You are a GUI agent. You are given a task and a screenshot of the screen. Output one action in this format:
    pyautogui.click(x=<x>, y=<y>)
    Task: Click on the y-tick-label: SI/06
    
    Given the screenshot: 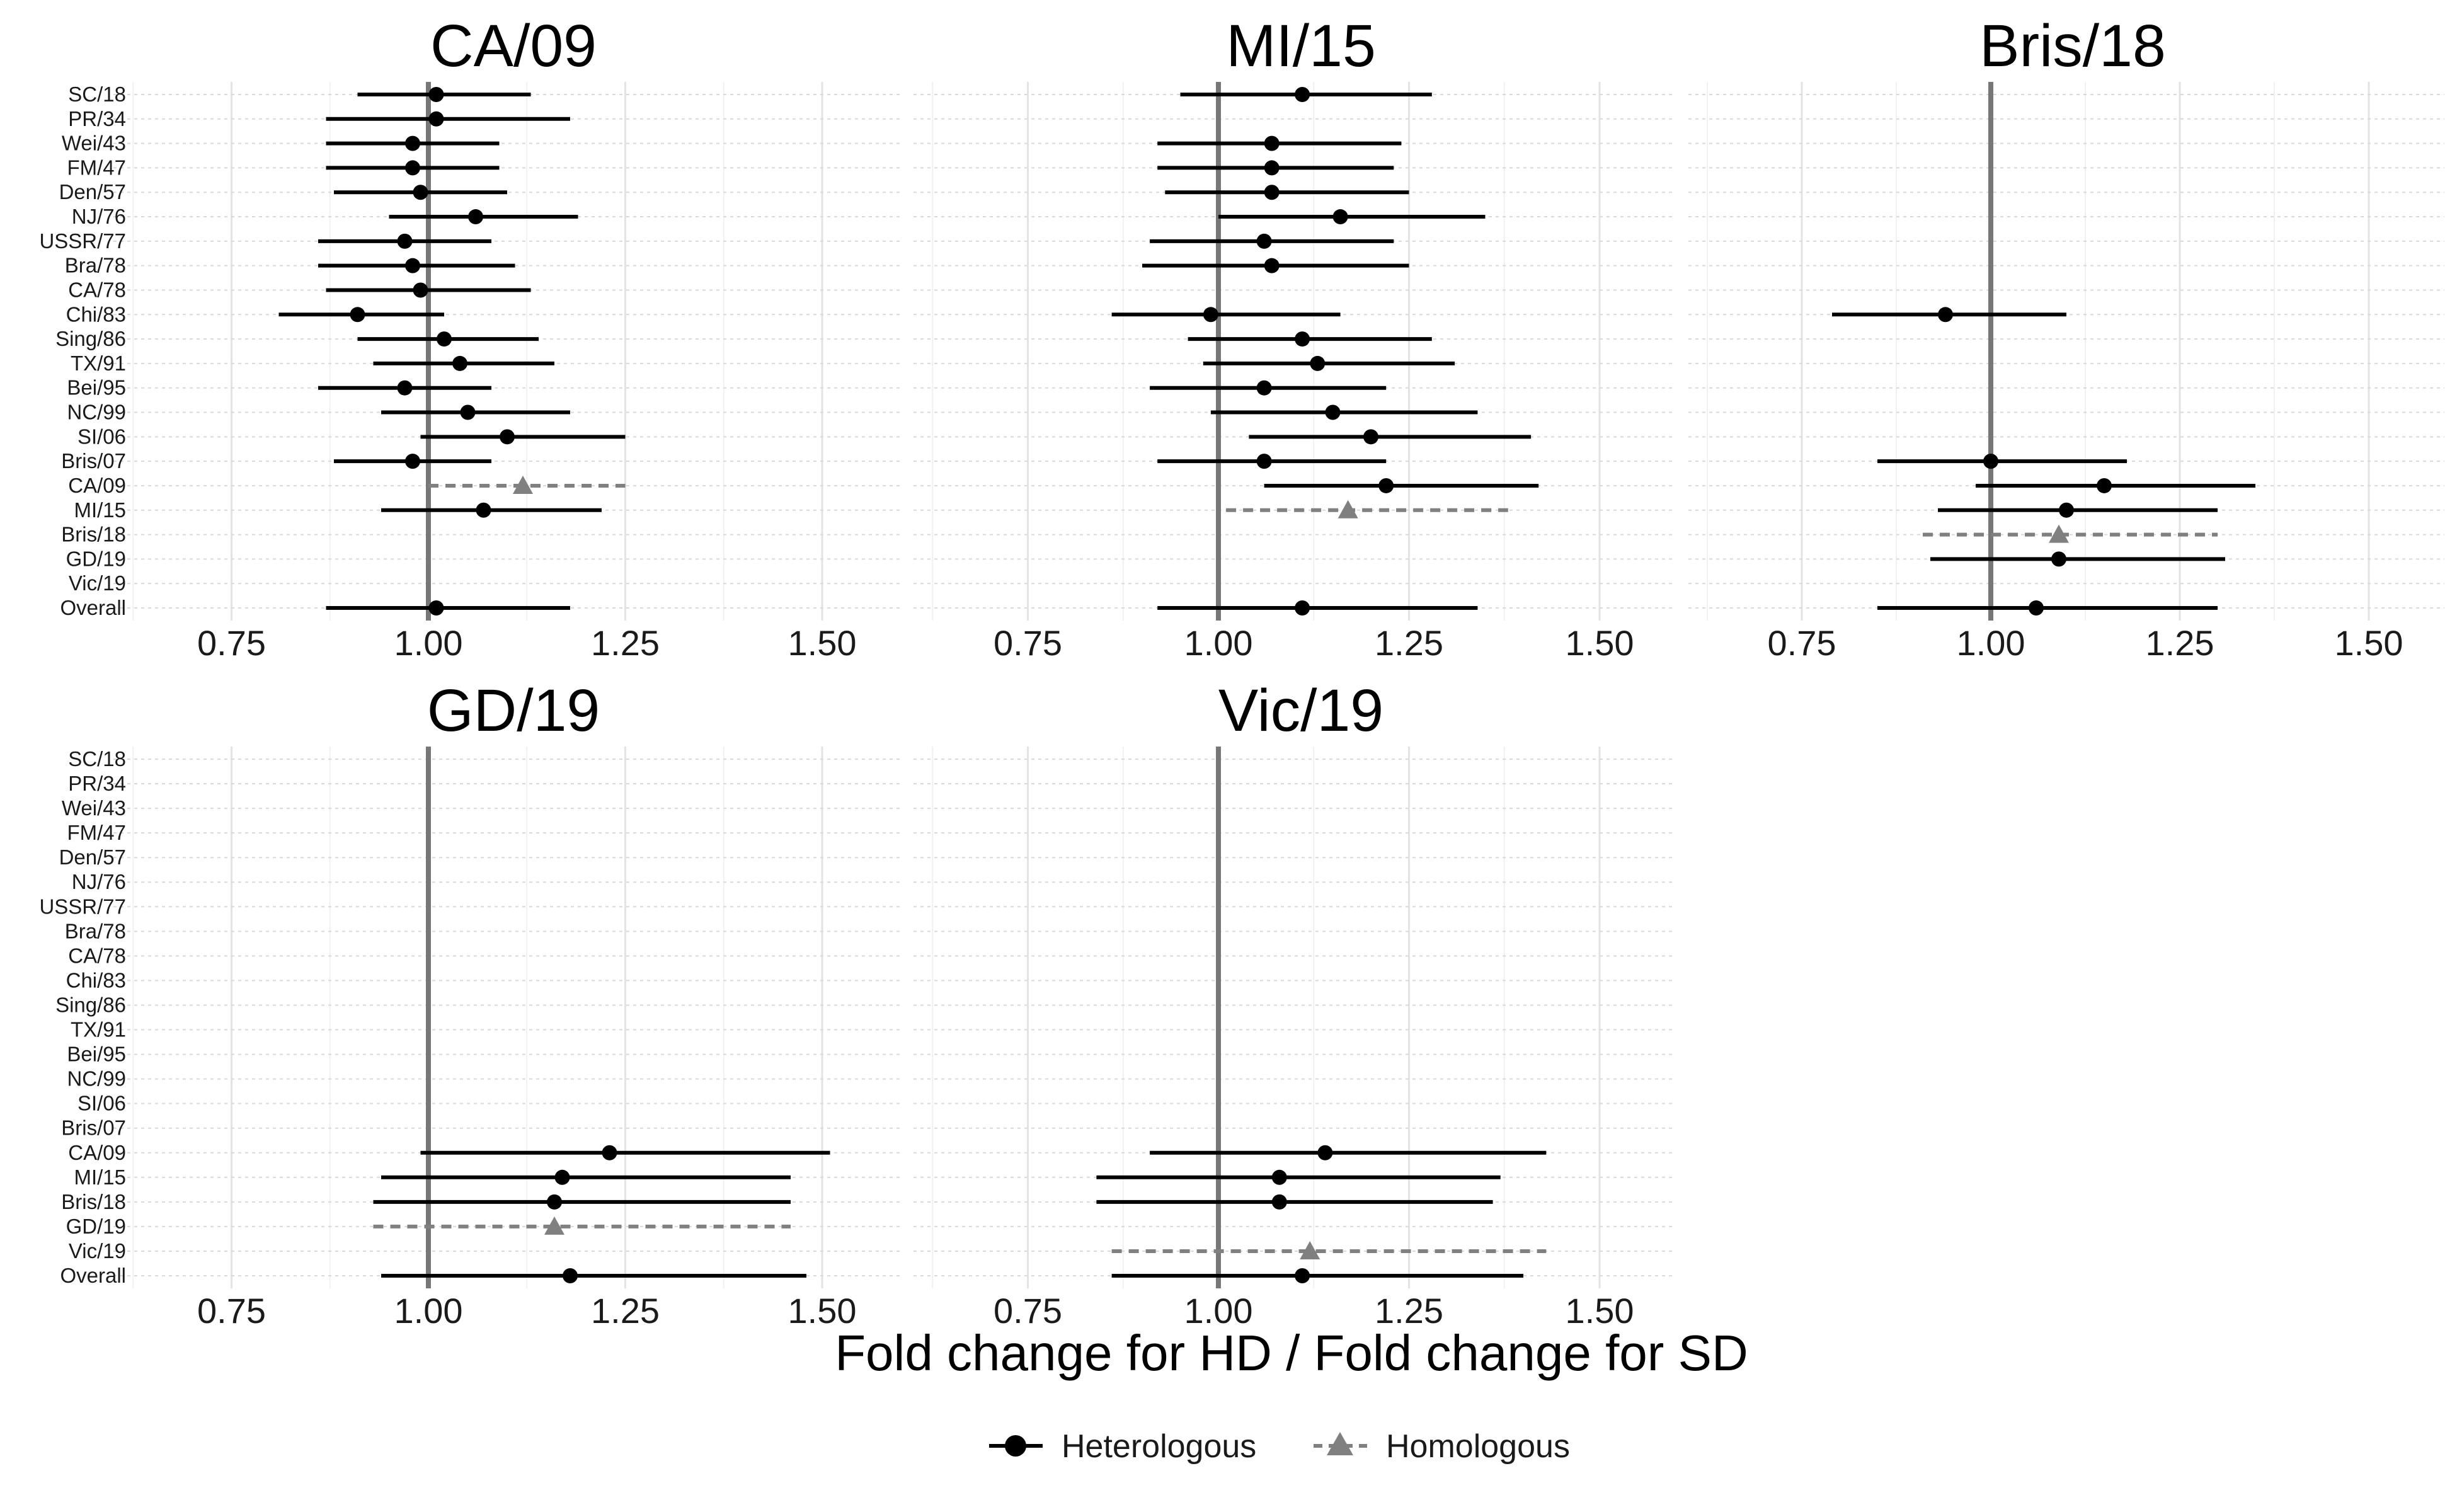 What is the action you would take?
    pyautogui.click(x=101, y=1103)
    